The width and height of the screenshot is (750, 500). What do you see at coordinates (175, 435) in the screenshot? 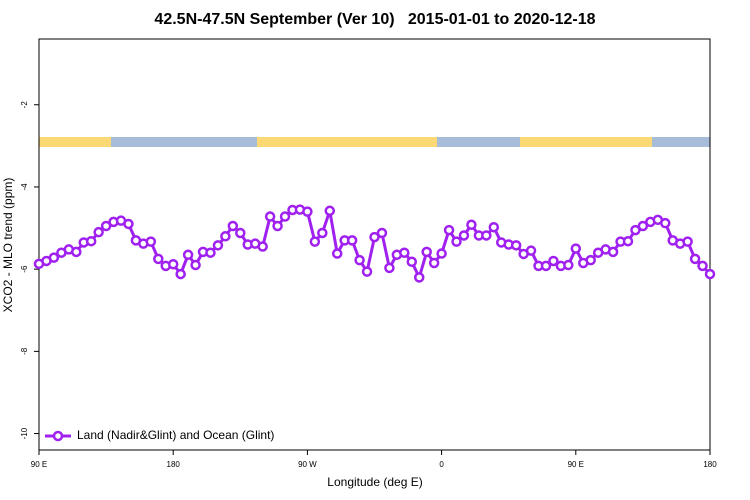
I see `legend-label: Land (Nadir&Glint) and Ocean (Glint)` at bounding box center [175, 435].